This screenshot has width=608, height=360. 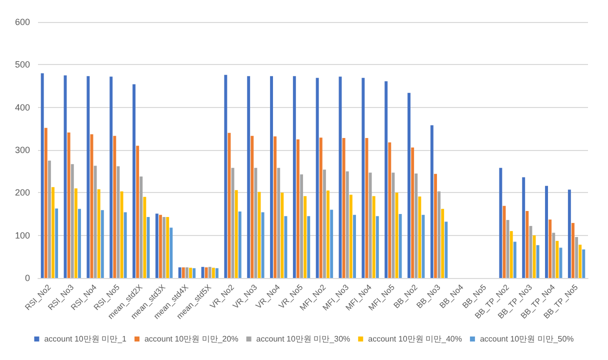 What do you see at coordinates (22, 150) in the screenshot?
I see `y-tick-label: 300` at bounding box center [22, 150].